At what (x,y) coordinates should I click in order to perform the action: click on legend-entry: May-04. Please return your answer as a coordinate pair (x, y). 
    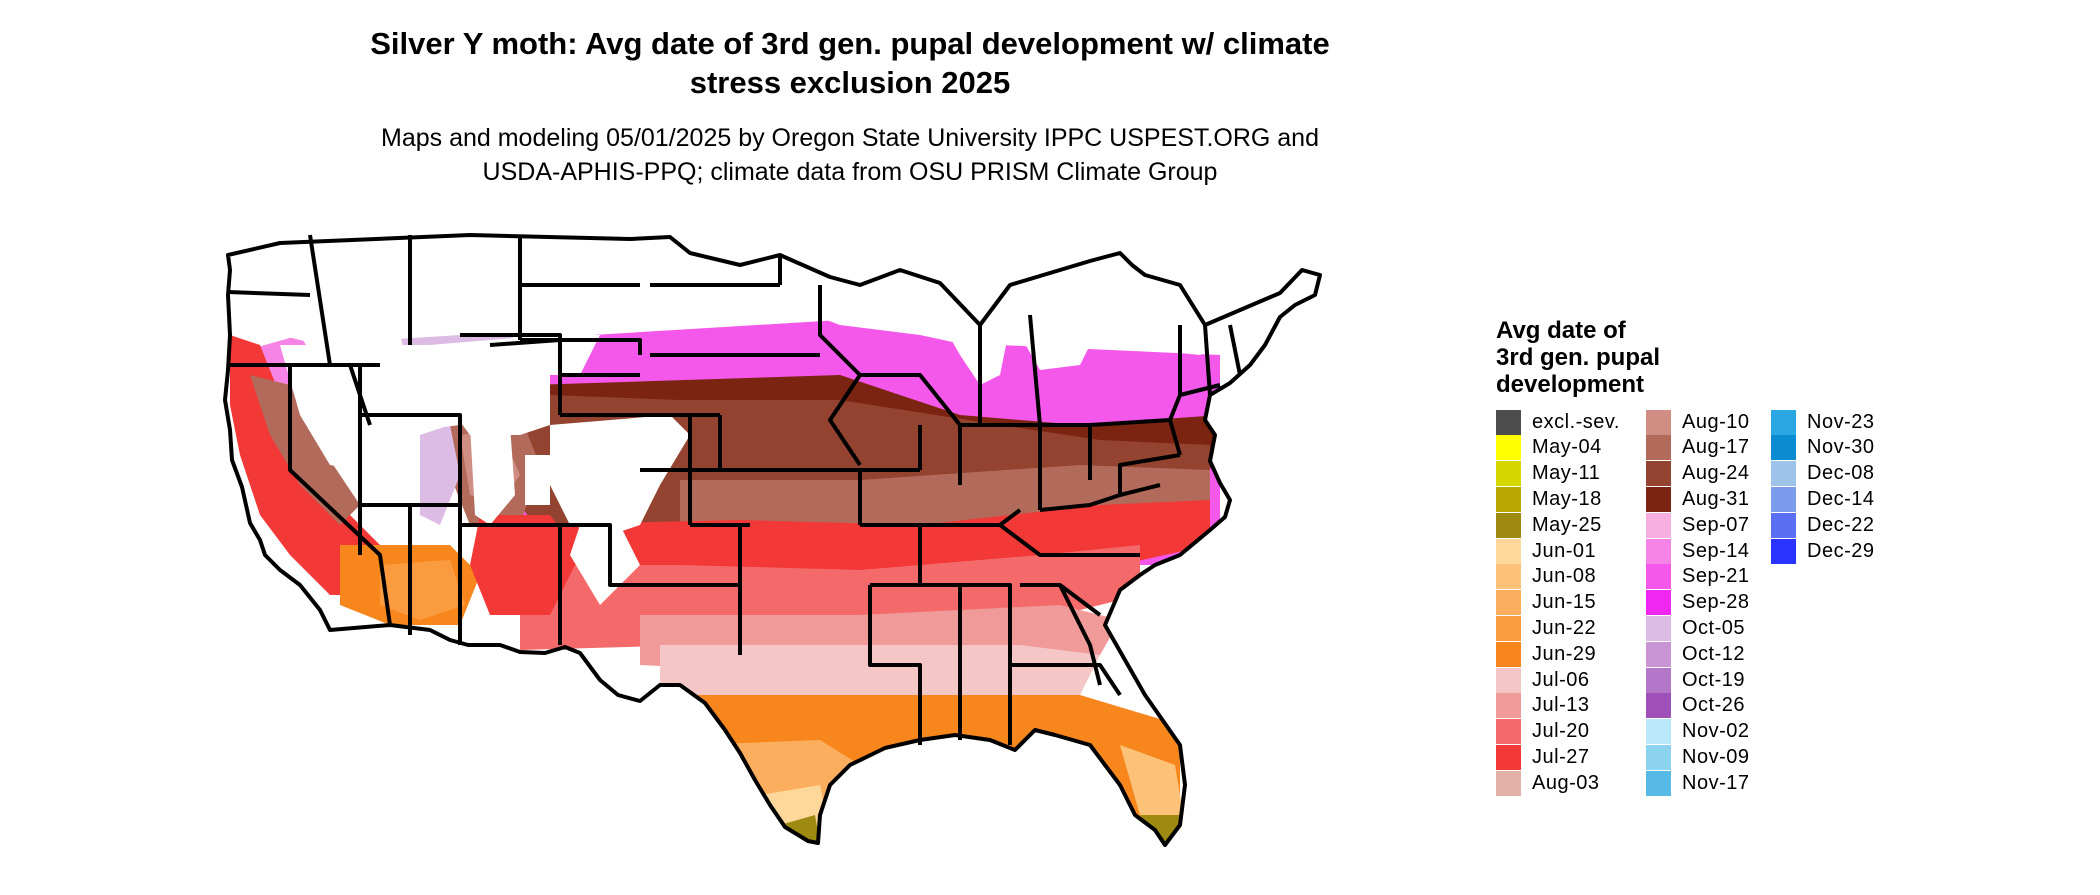
    Looking at the image, I should click on (1549, 448).